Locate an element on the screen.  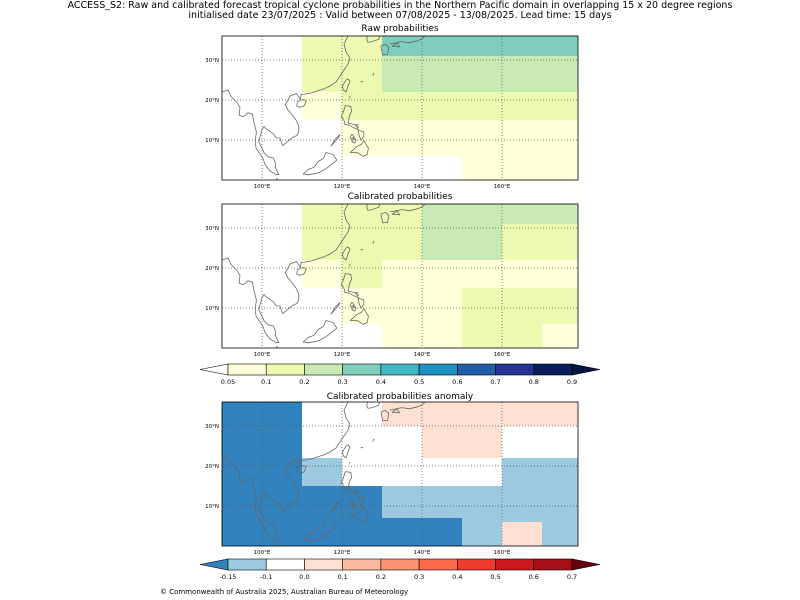
anomaly-colorbar: -0.15 -0.1 0.0 0.1 0.2 0.3 0.4 0.5 0.6 0.7 is located at coordinates (400, 569).